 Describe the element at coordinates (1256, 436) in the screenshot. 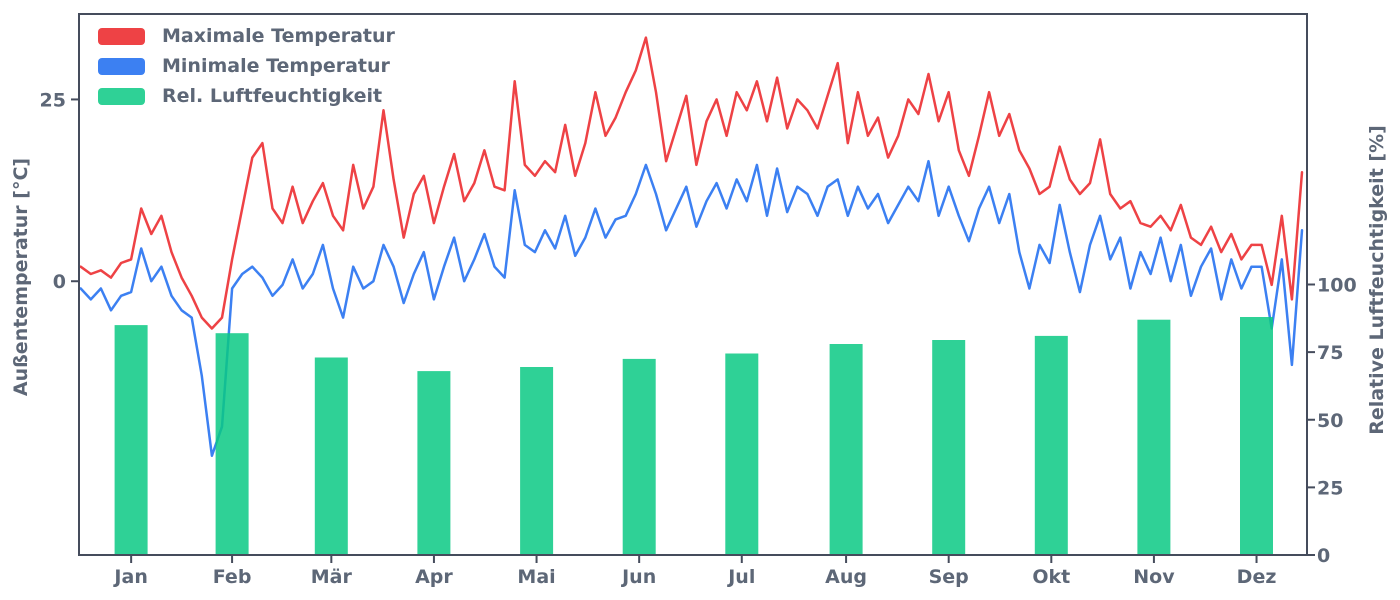

I see `humidity-bar-Dez` at that location.